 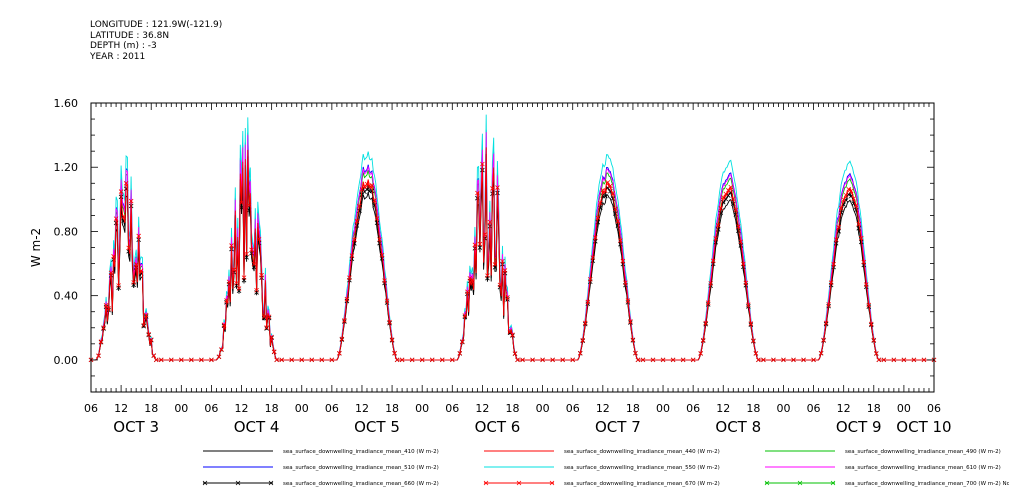 What do you see at coordinates (66, 167) in the screenshot?
I see `y-tick-label: 1.20` at bounding box center [66, 167].